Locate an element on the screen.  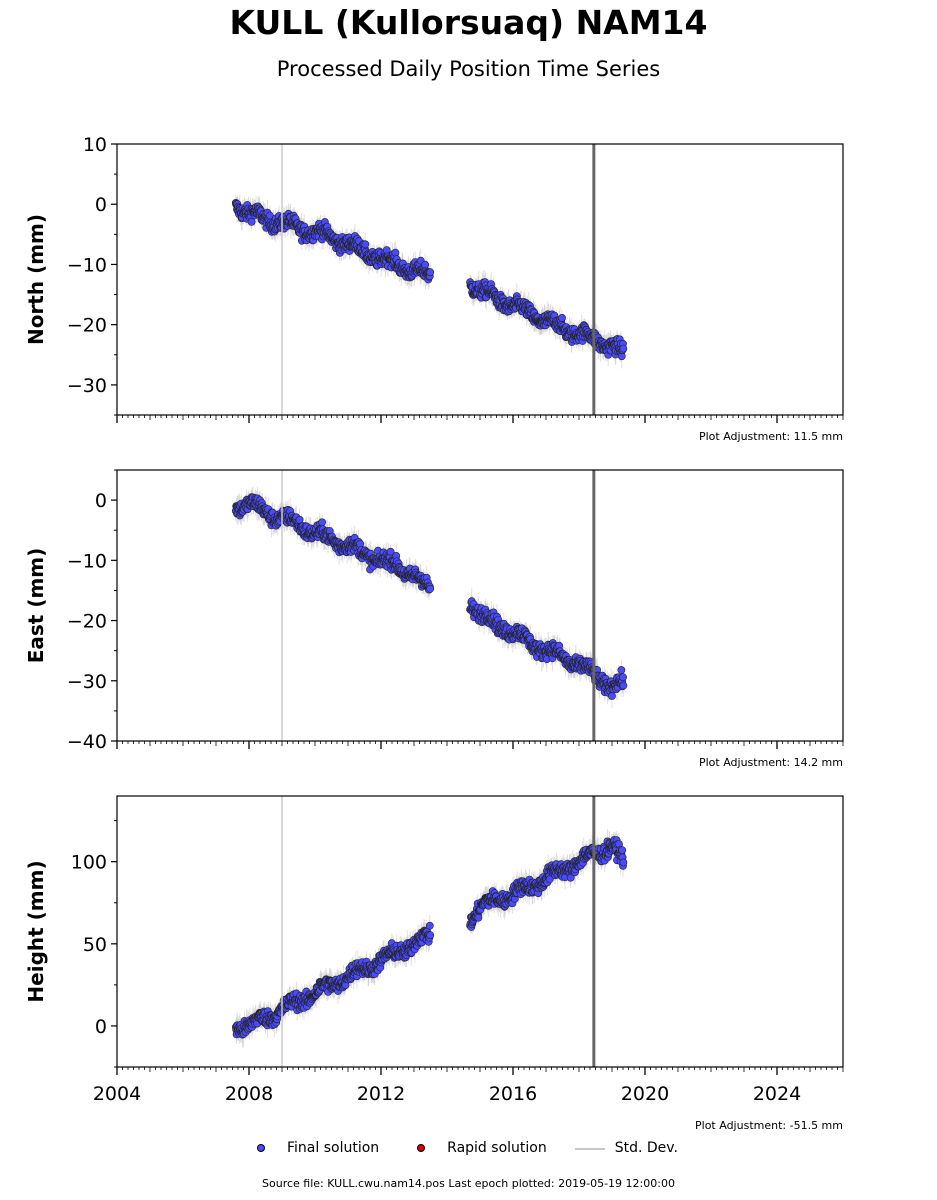
y-tick-label: −40 is located at coordinates (87, 742).